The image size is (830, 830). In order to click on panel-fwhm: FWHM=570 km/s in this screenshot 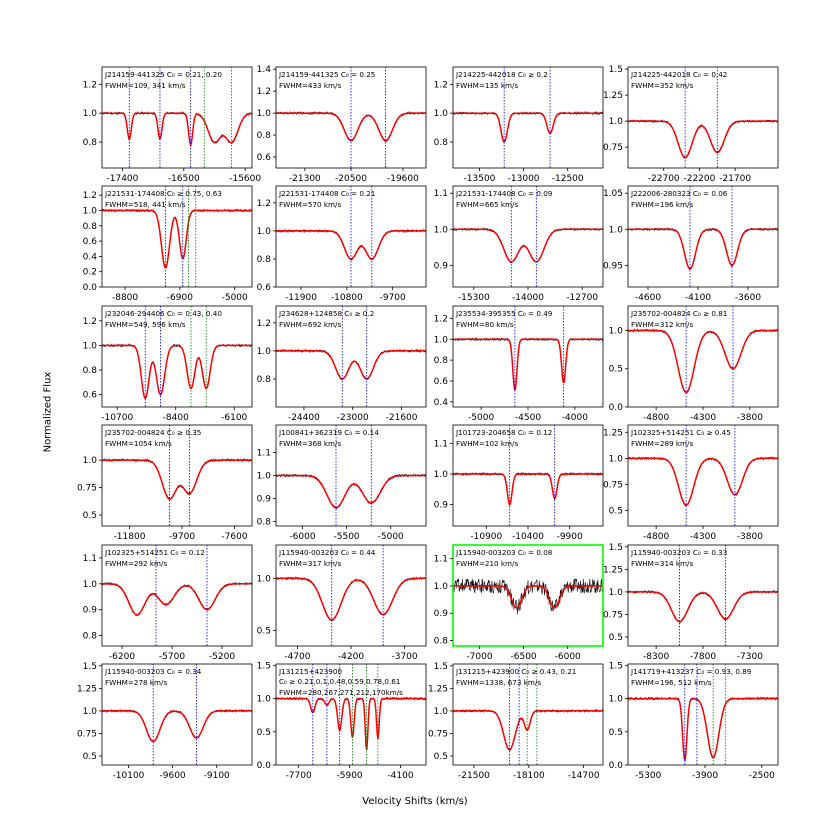, I will do `click(310, 204)`.